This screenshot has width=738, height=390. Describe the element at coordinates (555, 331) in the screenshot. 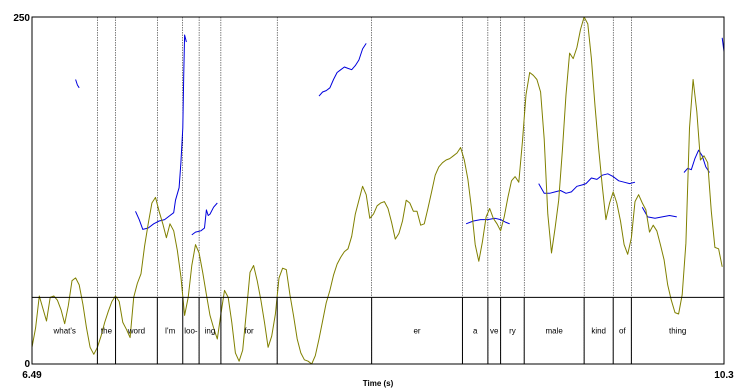

I see `word-label: male` at that location.